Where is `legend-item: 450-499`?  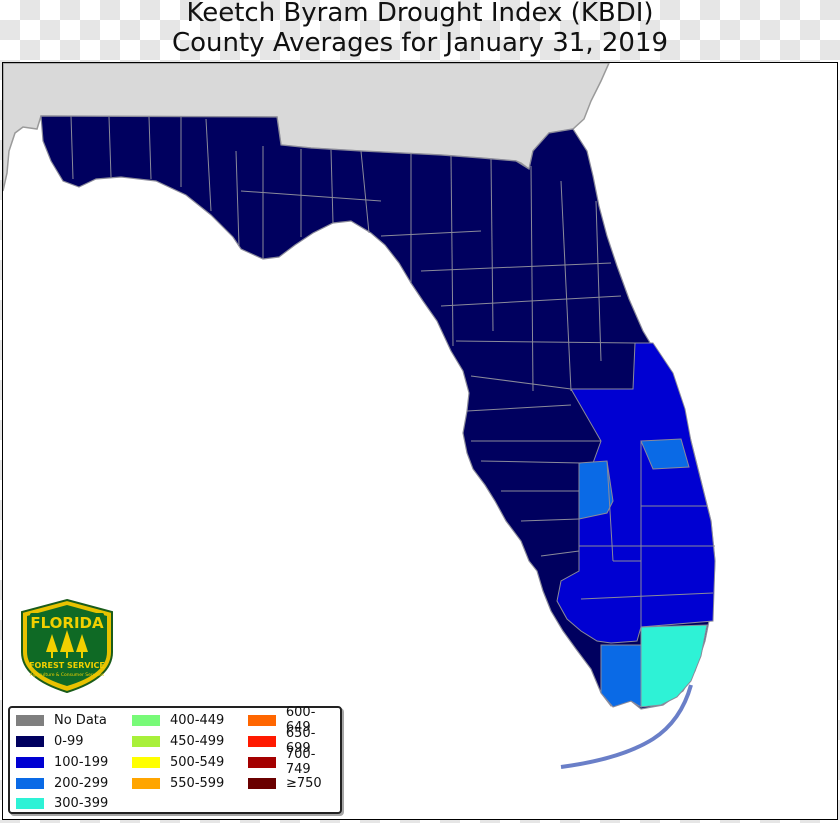
legend-item: 450-499 is located at coordinates (178, 741).